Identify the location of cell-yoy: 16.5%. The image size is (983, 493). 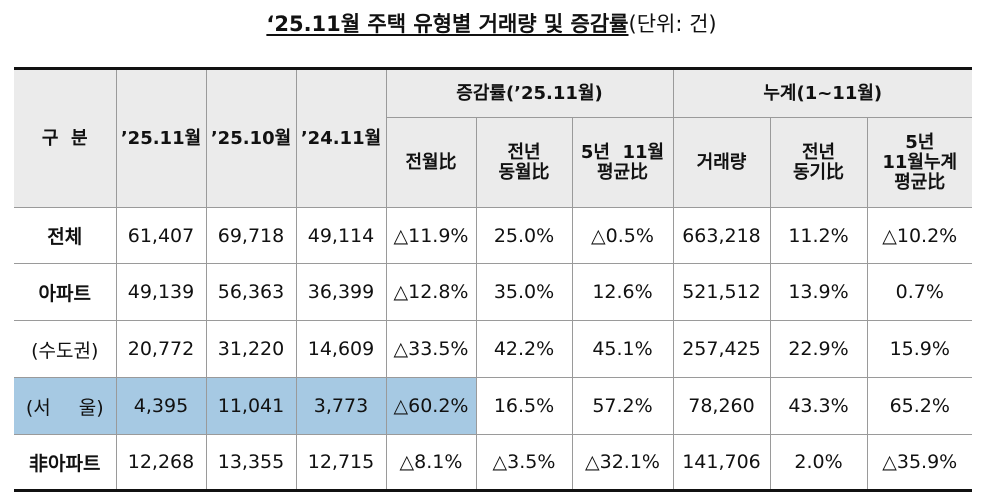
(524, 406).